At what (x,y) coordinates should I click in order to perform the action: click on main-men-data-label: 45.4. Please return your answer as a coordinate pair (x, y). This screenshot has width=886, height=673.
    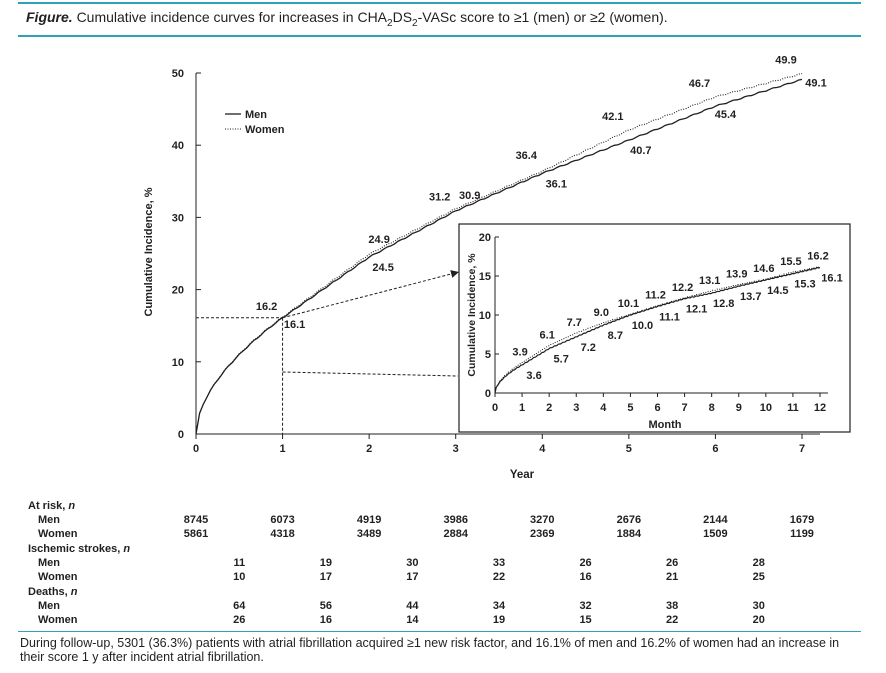
    Looking at the image, I should click on (726, 115).